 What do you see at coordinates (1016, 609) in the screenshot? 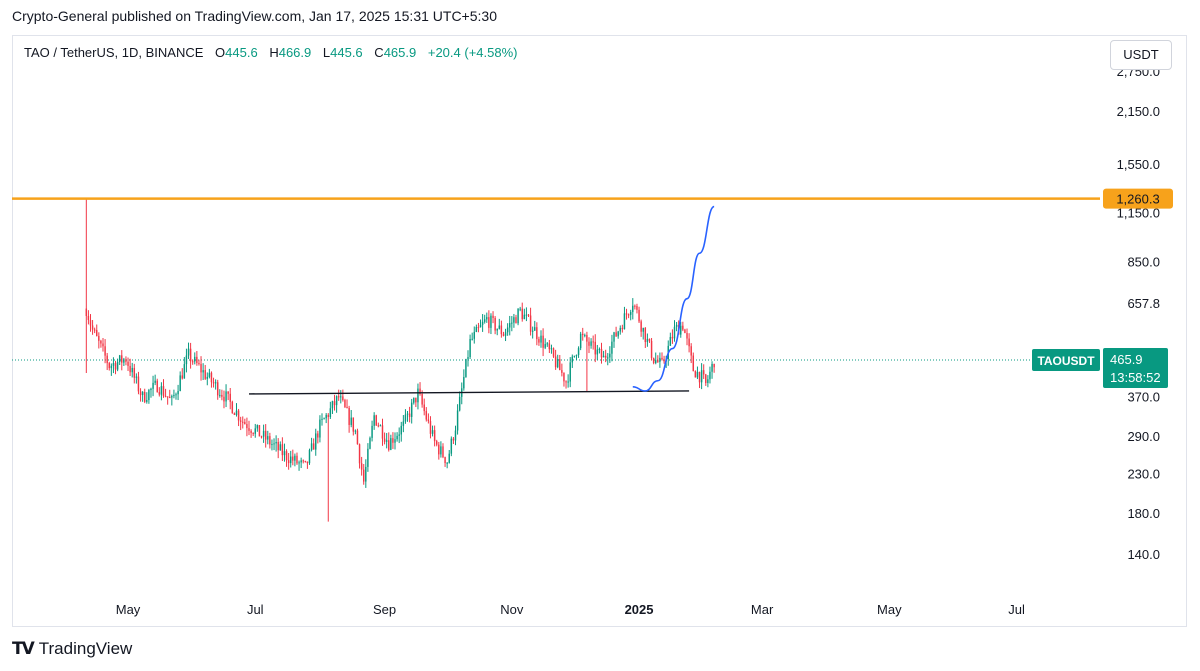
I see `time-tick-label: Jul` at bounding box center [1016, 609].